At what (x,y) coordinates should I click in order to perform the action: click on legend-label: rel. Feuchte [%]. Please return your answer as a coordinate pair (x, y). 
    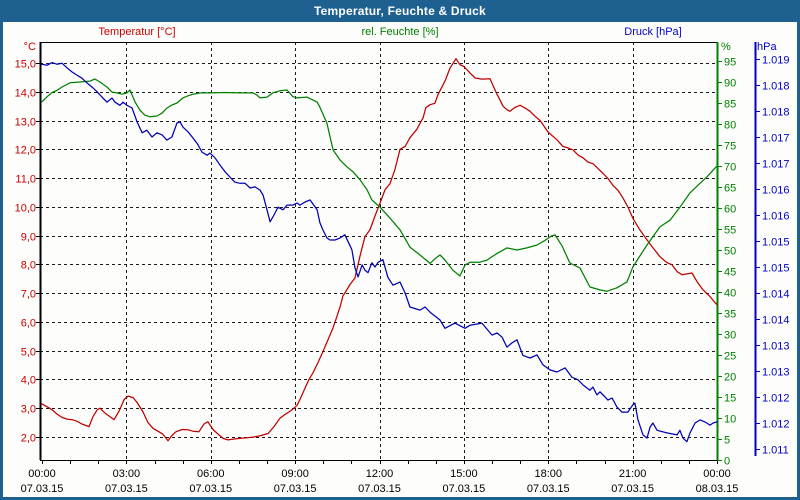
    Looking at the image, I should click on (399, 32).